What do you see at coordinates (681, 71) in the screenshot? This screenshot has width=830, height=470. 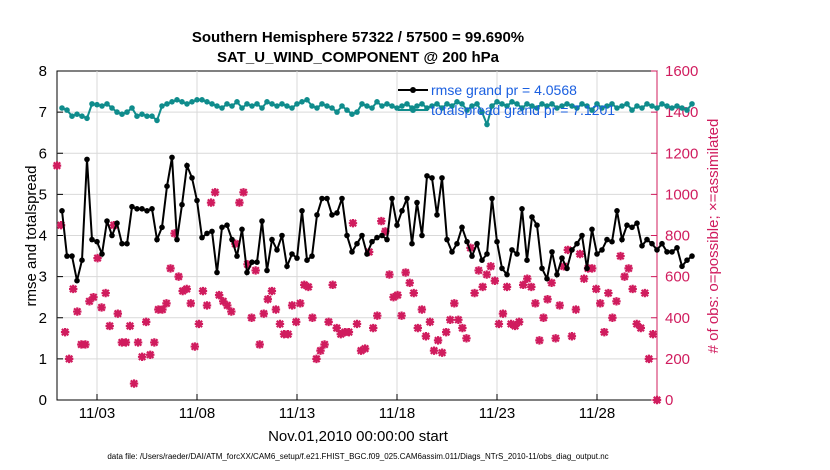 I see `y-right-tick-label: 1600` at bounding box center [681, 71].